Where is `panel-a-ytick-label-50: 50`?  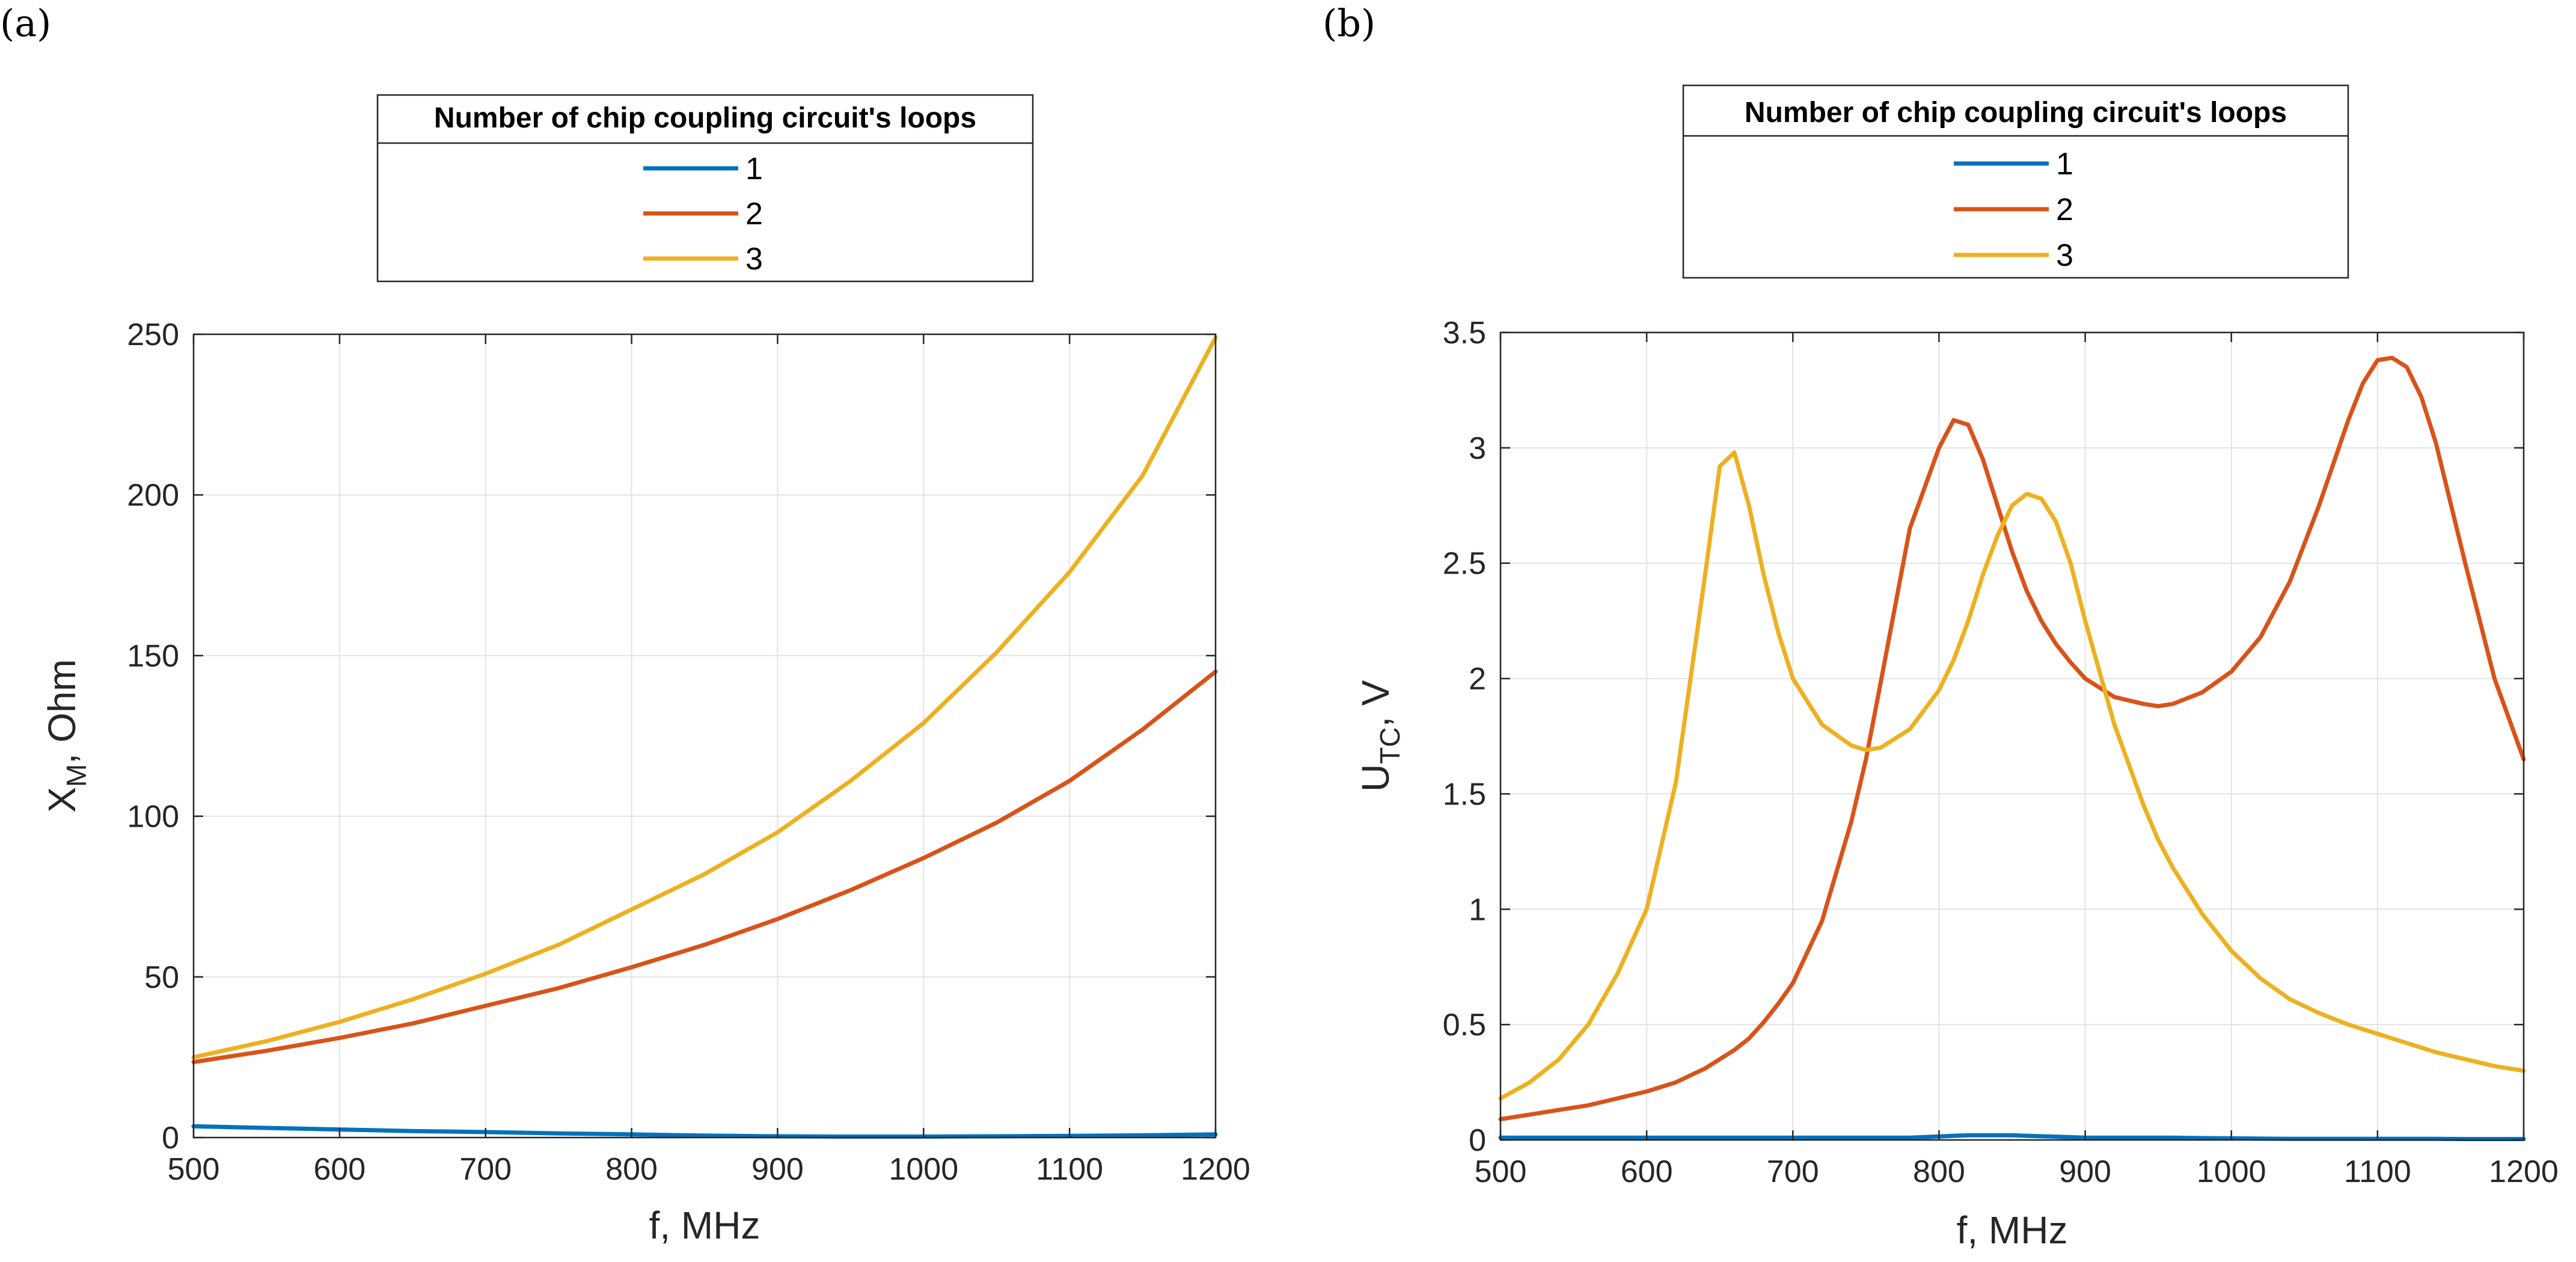 panel-a-ytick-label-50: 50 is located at coordinates (161, 977).